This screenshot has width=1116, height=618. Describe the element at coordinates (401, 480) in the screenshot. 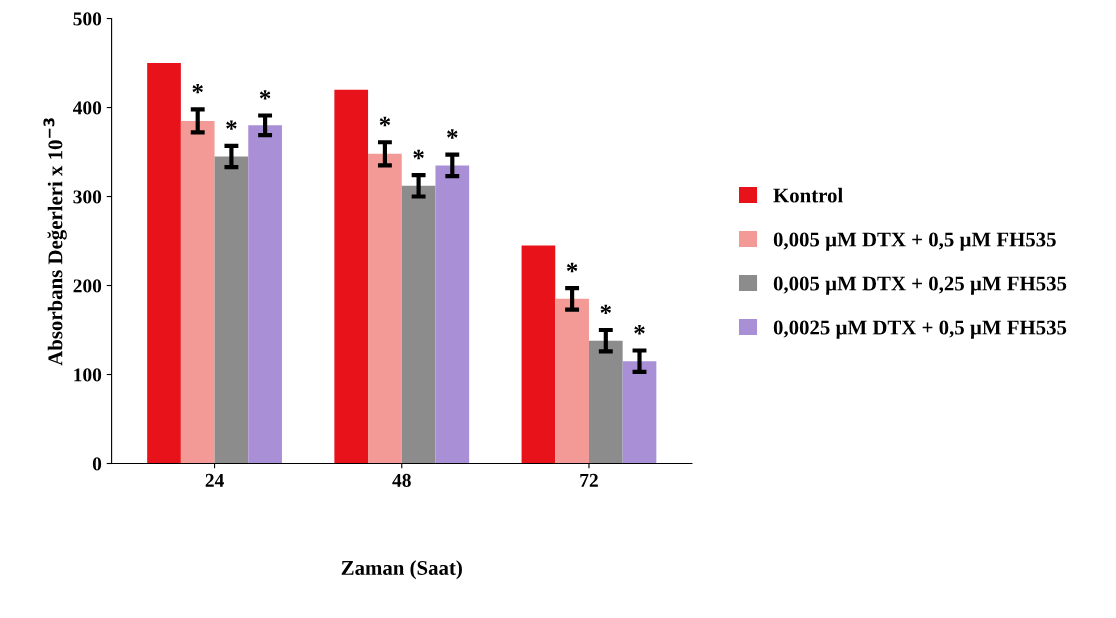

I see `x-tick-label: 48` at that location.